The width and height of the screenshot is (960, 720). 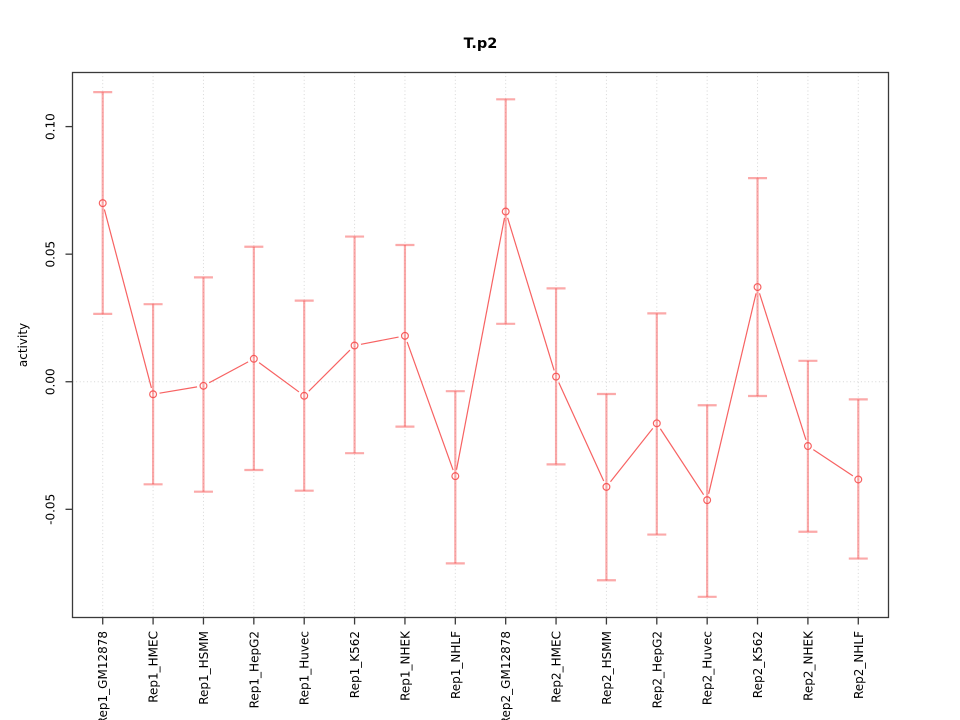 I want to click on x-tick-label: Rep2_K562, so click(x=758, y=664).